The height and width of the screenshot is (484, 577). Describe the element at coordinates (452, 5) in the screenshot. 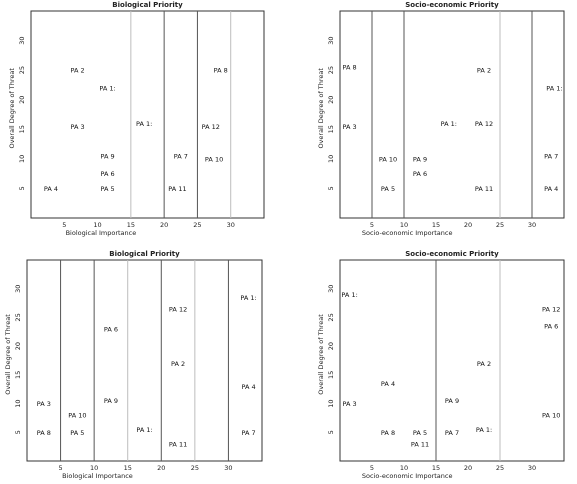

I see `chart-title: Socio-economic Priority` at that location.